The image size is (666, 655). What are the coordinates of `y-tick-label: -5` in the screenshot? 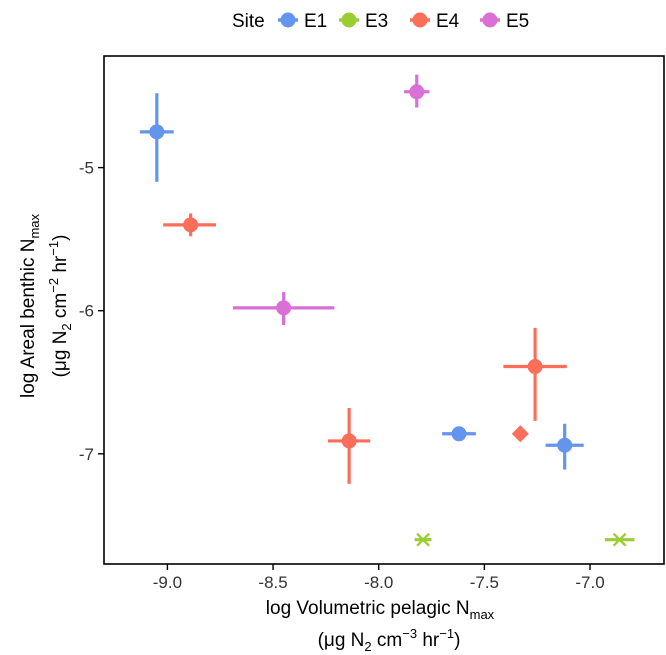 It's located at (86, 168).